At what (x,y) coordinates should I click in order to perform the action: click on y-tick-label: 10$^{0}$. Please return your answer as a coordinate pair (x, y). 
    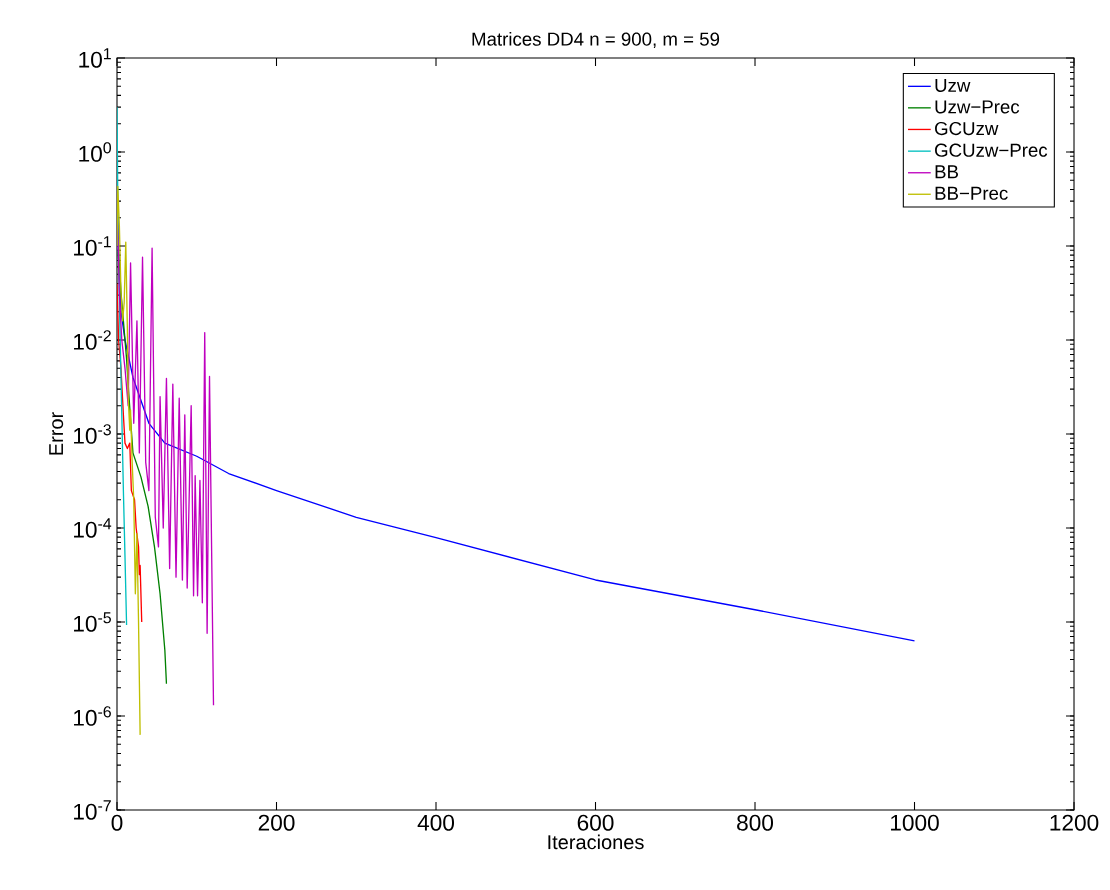
    Looking at the image, I should click on (95, 152).